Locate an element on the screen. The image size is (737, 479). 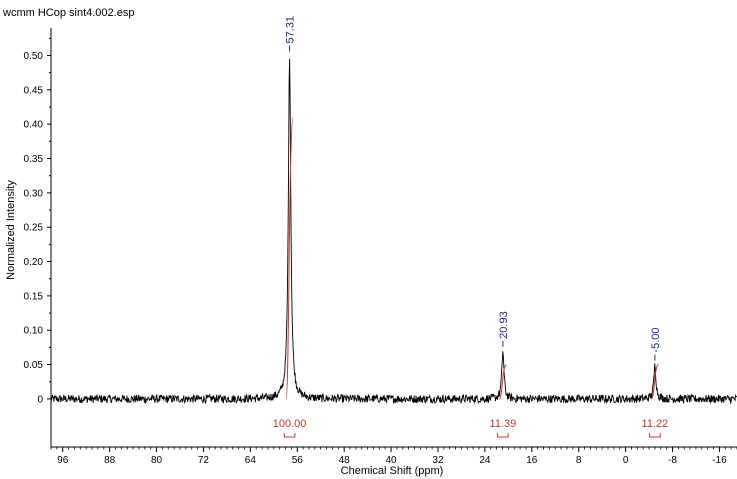
y-tick-label: 0.05 is located at coordinates (34, 365).